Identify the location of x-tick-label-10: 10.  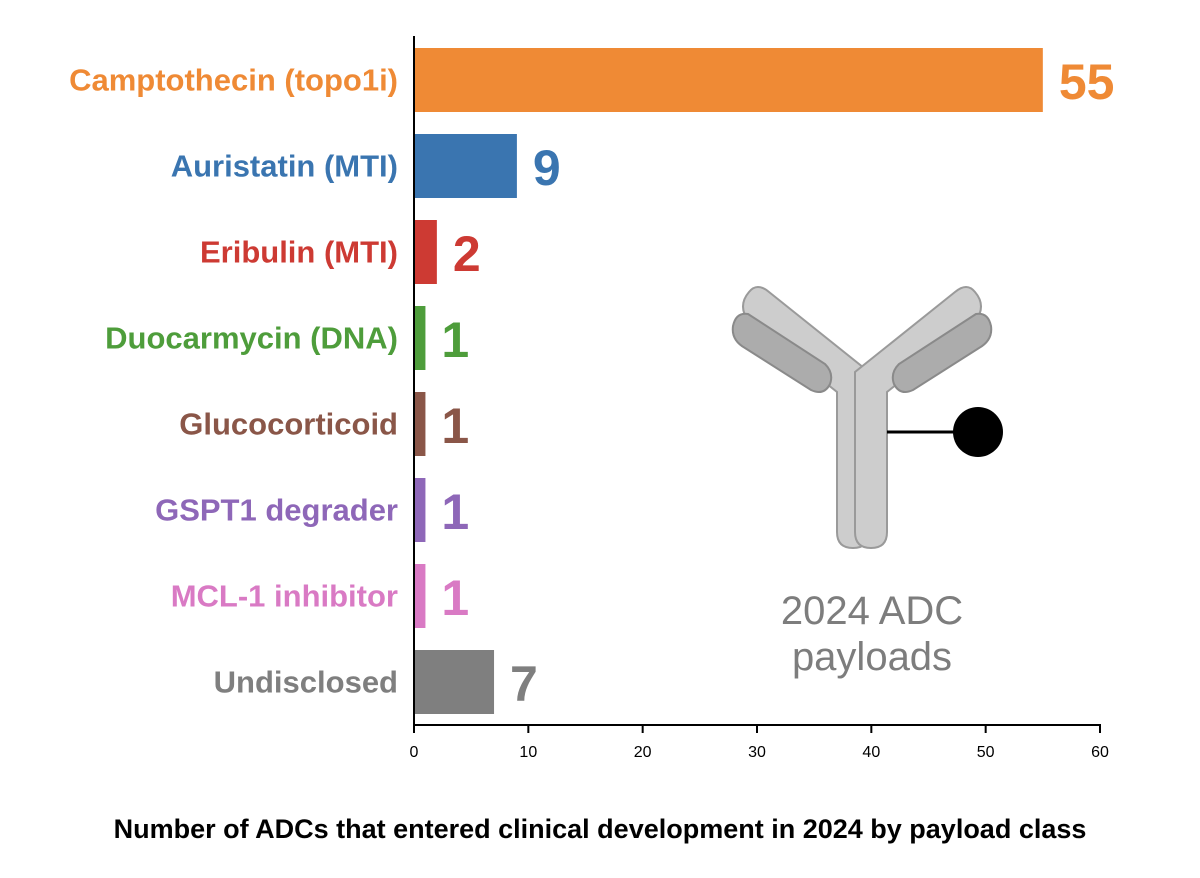
(528, 752).